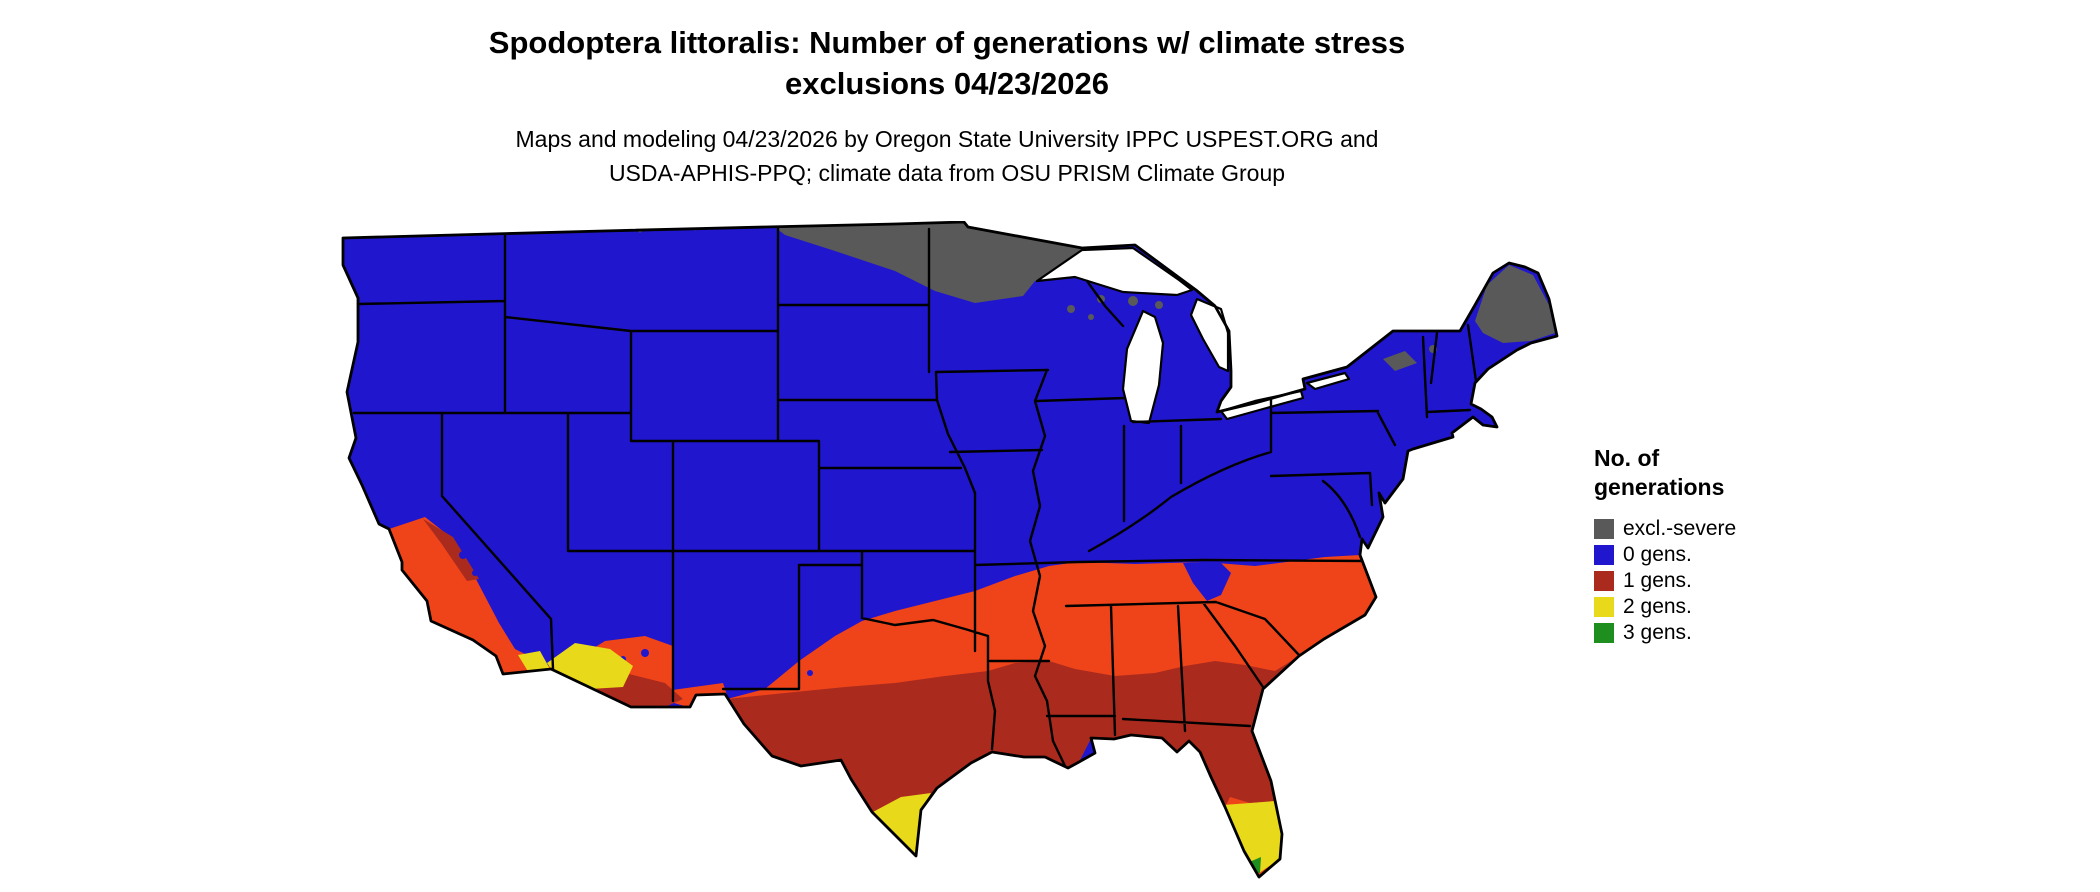 The image size is (2100, 892). I want to click on lake-ontario, so click(1328, 381).